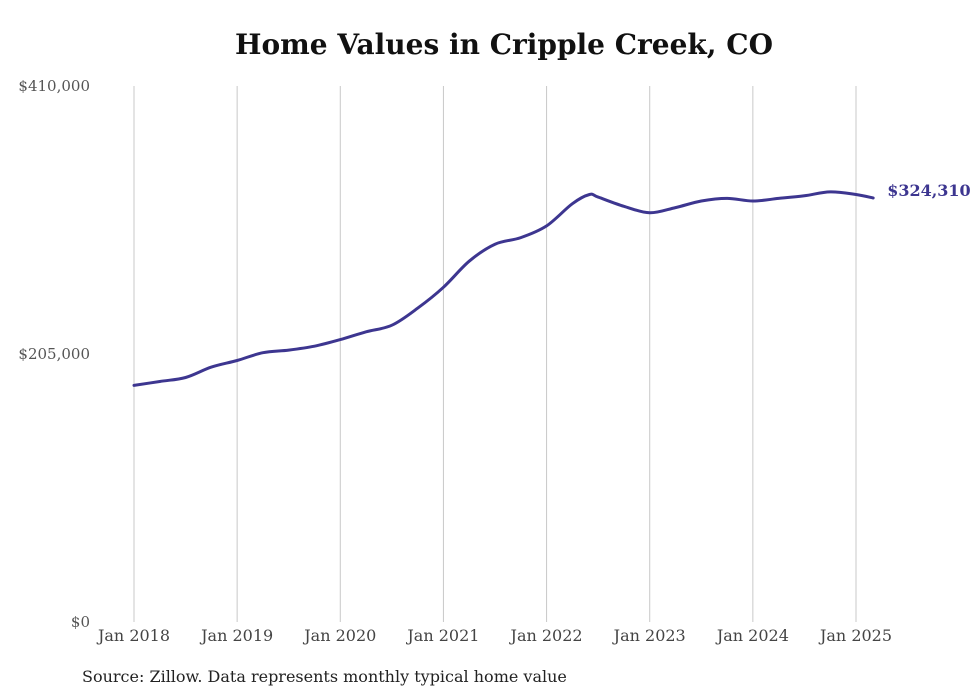 Image resolution: width=980 pixels, height=699 pixels. Describe the element at coordinates (504, 44) in the screenshot. I see `chart-title: Home Values in Cripple Creek, CO` at that location.